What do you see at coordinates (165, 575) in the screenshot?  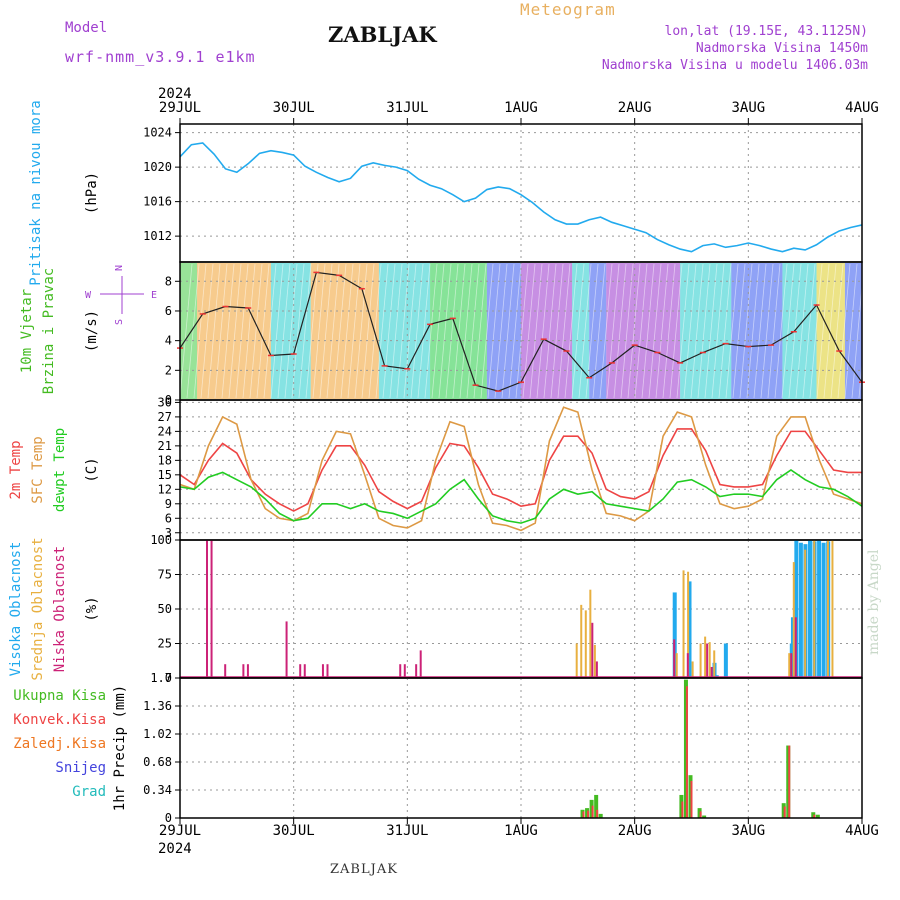 I see `y-tick-label: 75` at bounding box center [165, 575].